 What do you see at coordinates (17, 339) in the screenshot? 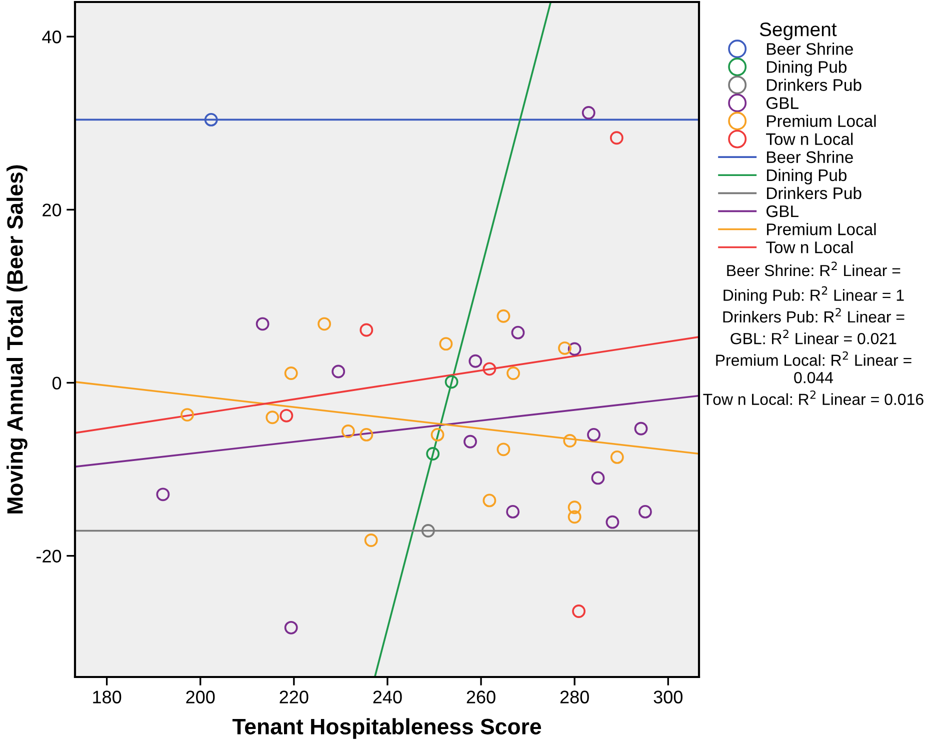
I see `y-axis-title: Moving Annual Total (Beer Sales)` at bounding box center [17, 339].